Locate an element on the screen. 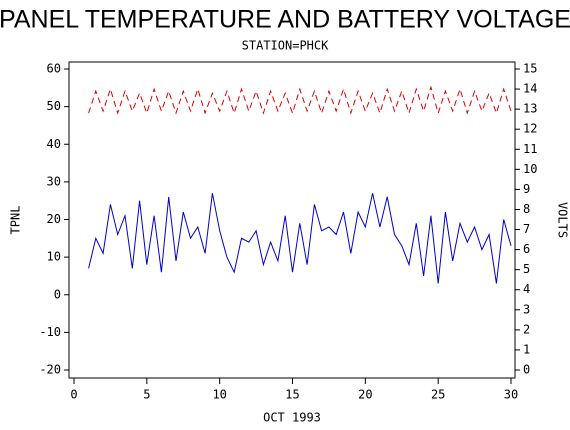 The height and width of the screenshot is (430, 570). y2-tick-label: 15 is located at coordinates (530, 69).